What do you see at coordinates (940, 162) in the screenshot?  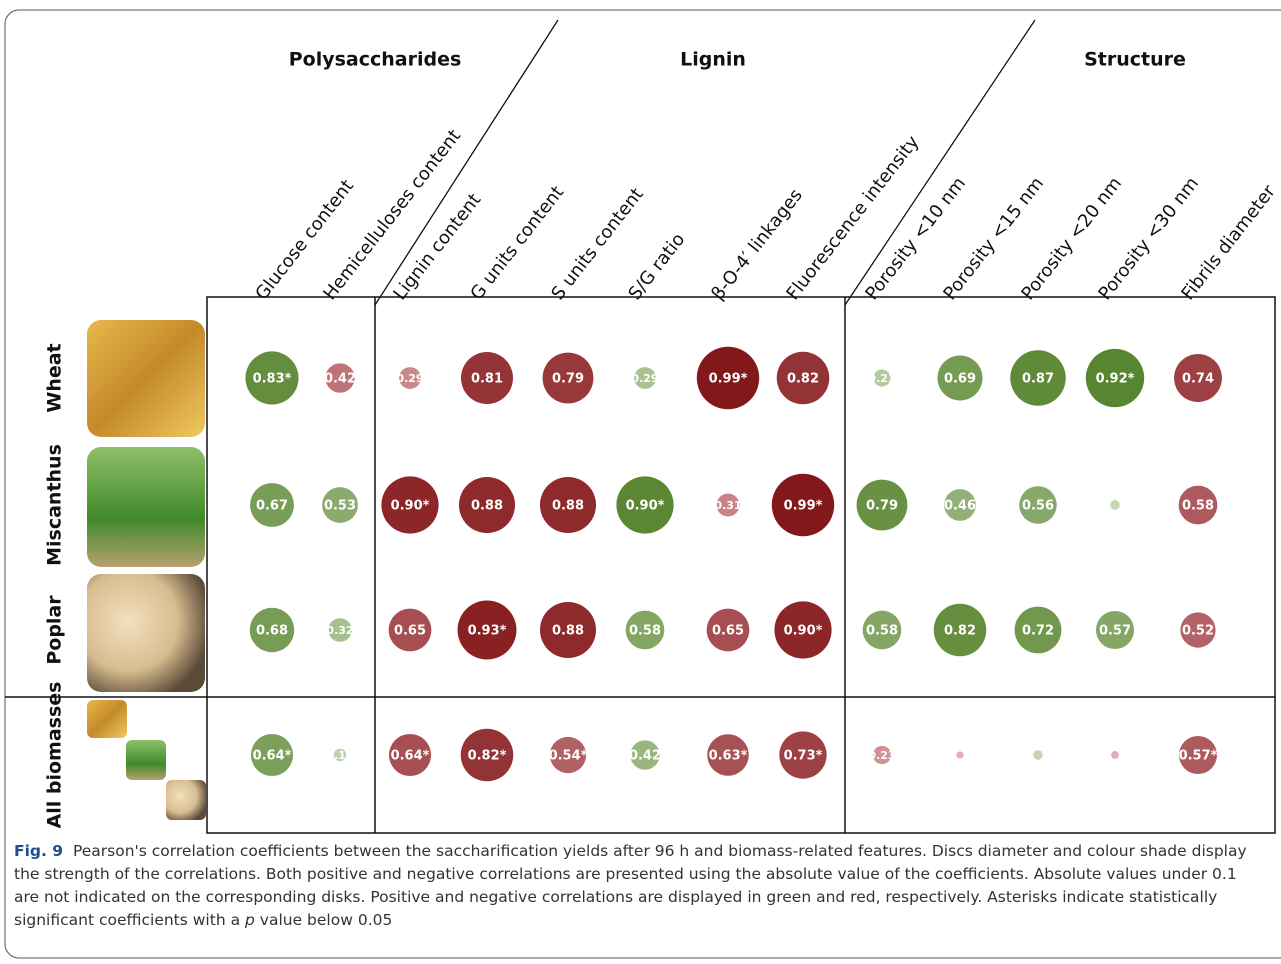 I see `divider` at bounding box center [940, 162].